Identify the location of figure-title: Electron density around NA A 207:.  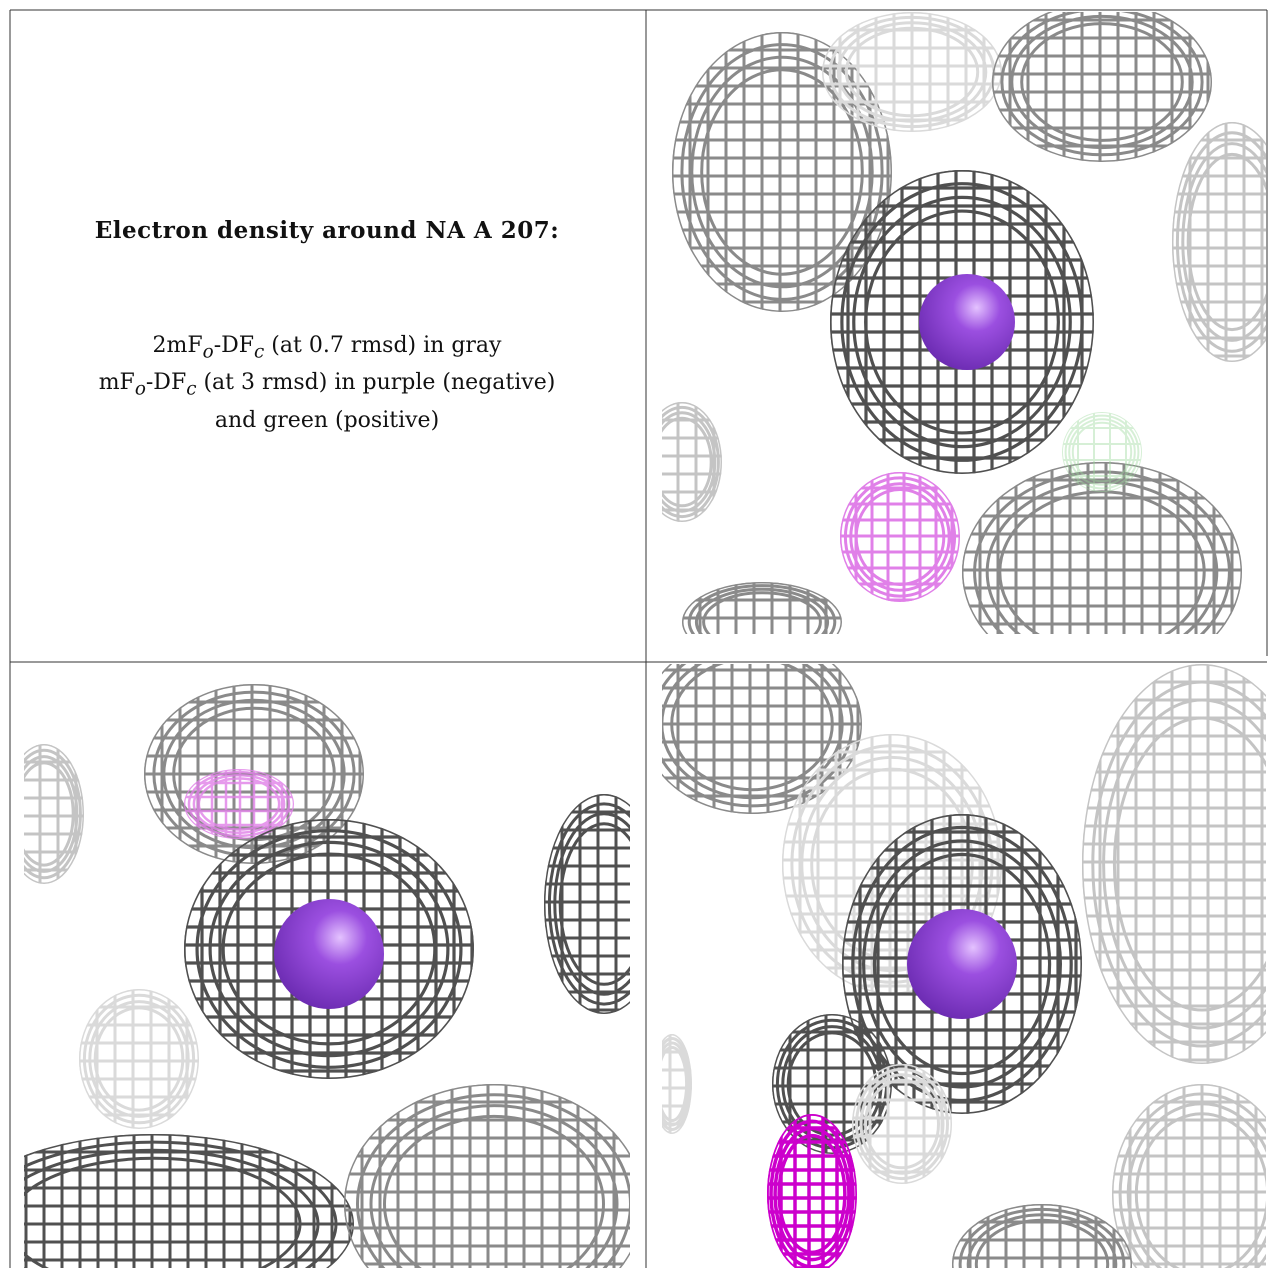
(327, 230).